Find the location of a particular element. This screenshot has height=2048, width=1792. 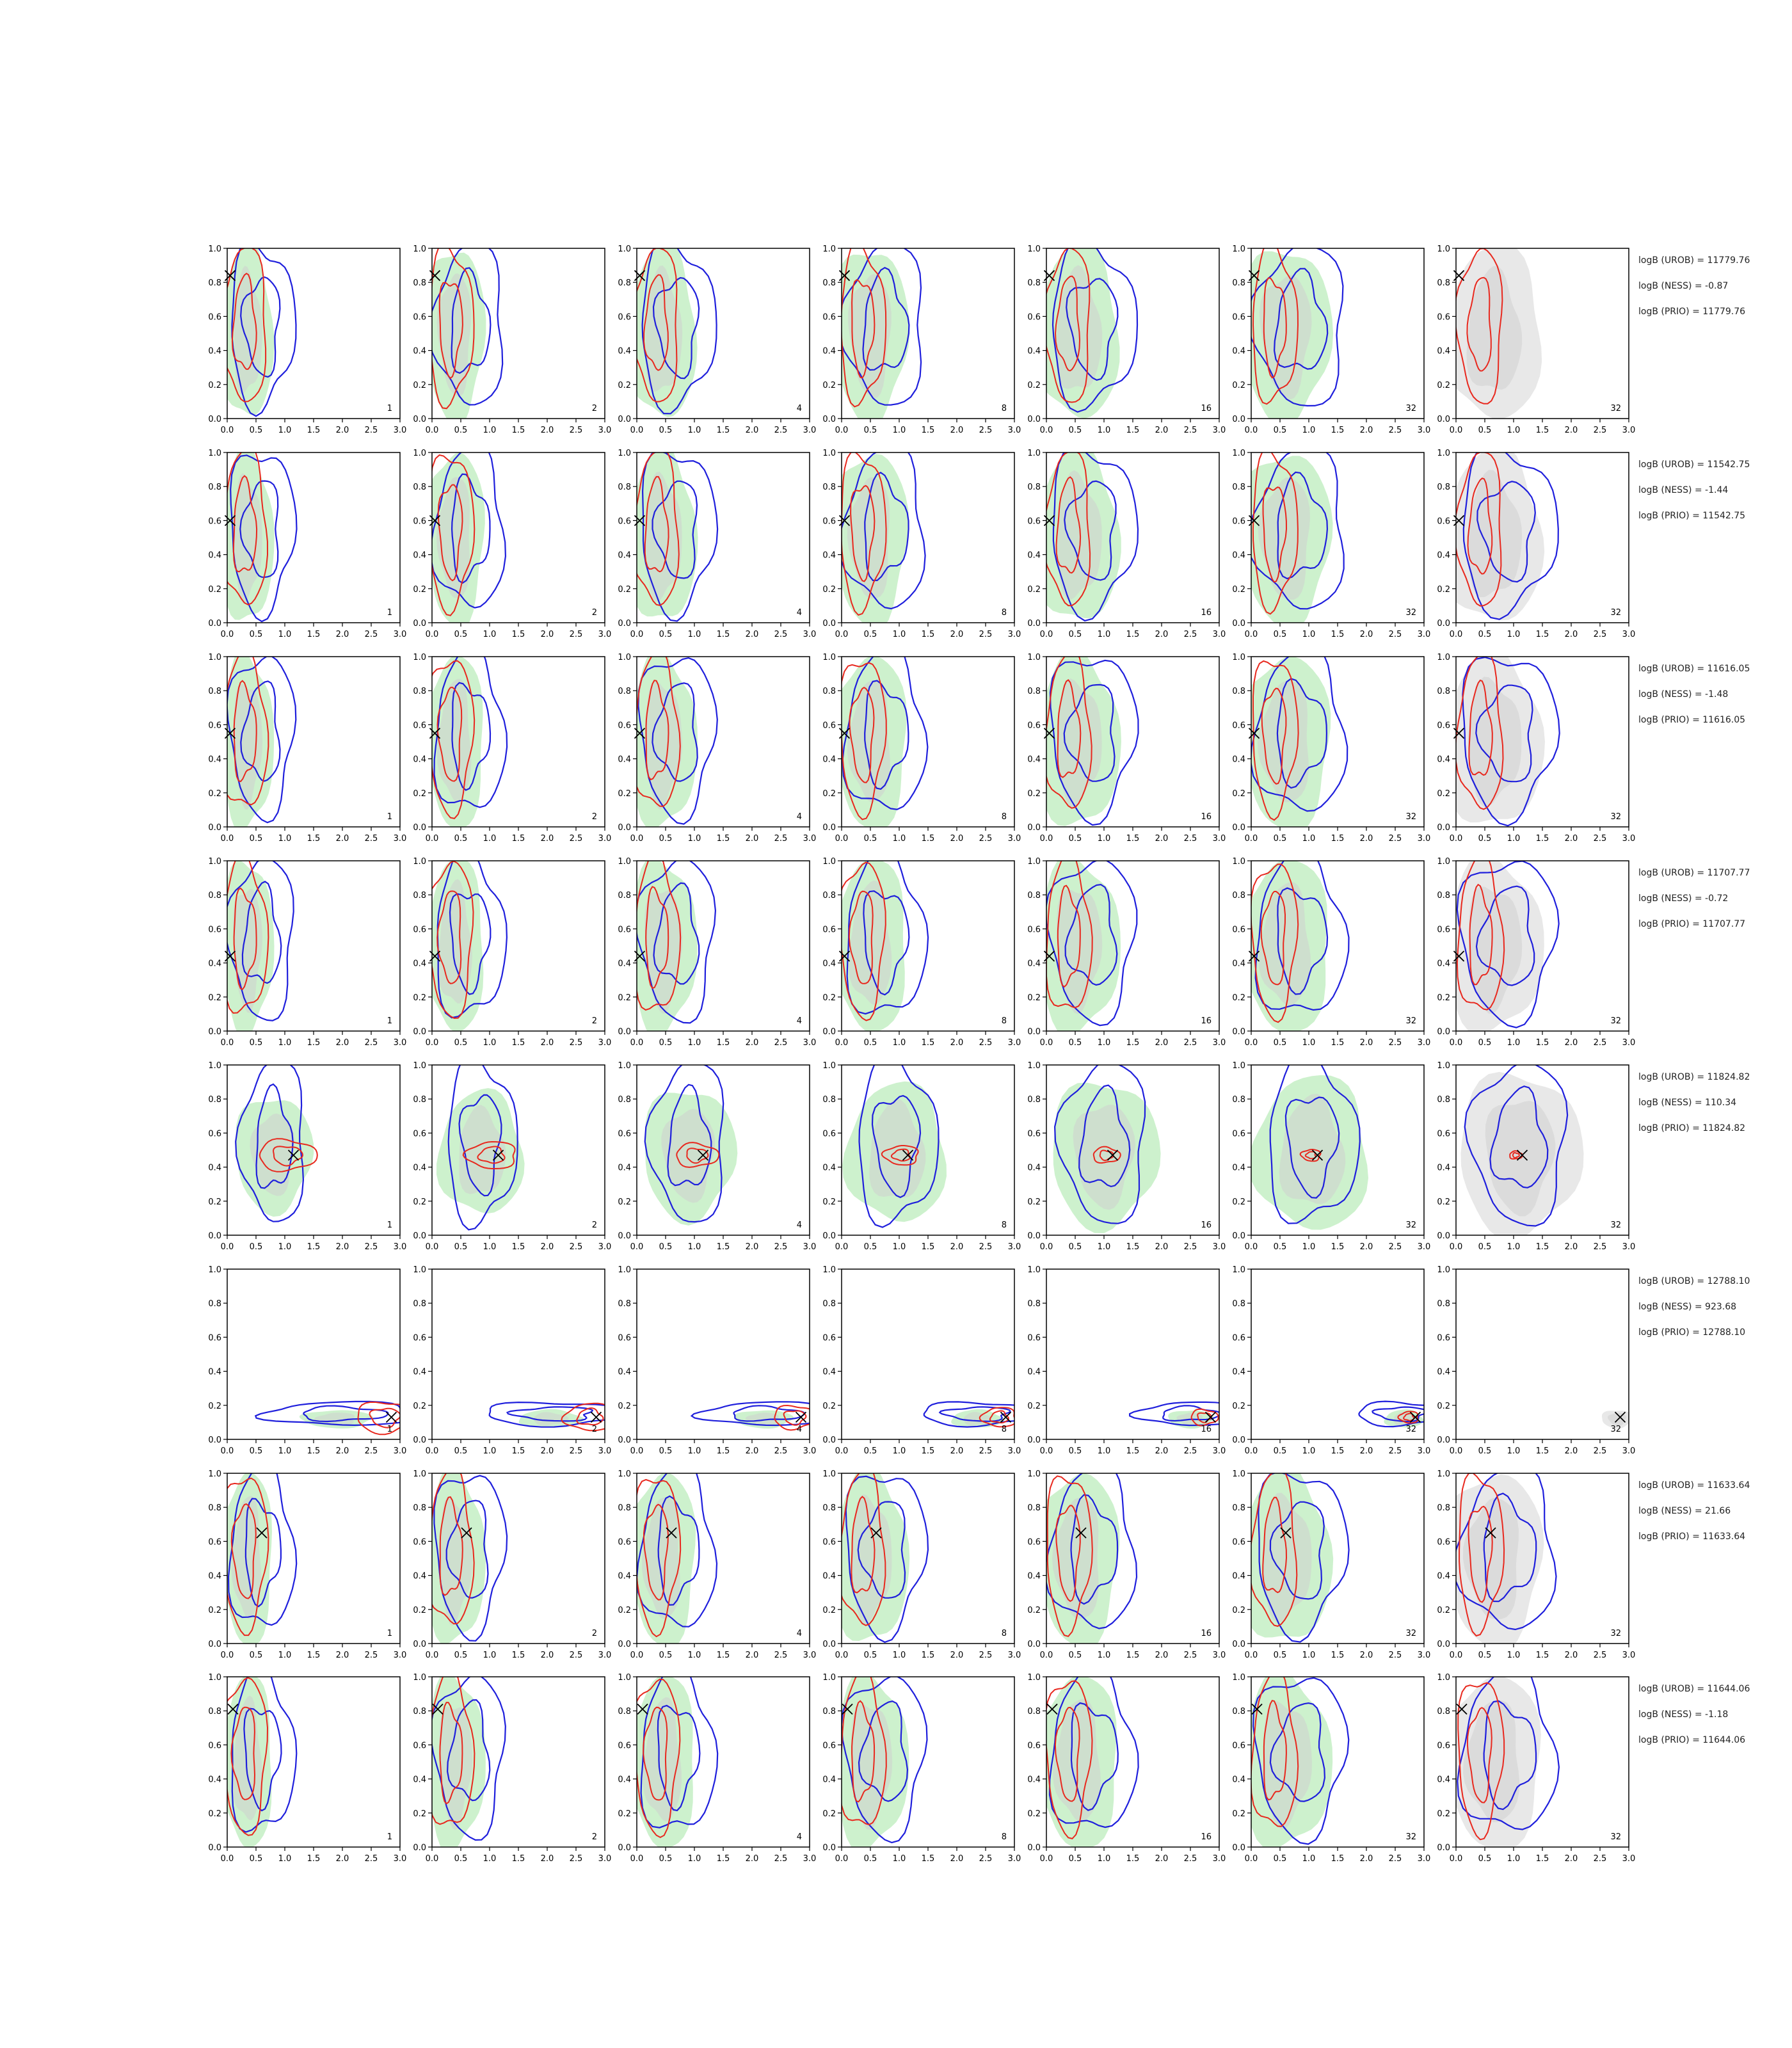

stat-line: logB (NESS) = -0.87 is located at coordinates (1683, 286).